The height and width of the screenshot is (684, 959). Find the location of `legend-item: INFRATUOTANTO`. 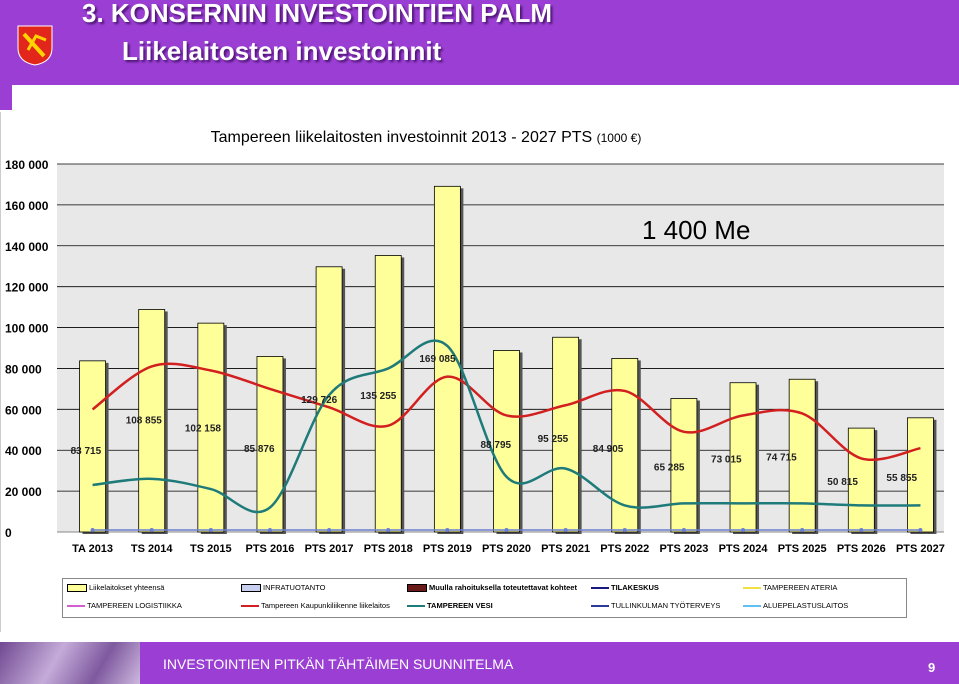

legend-item: INFRATUOTANTO is located at coordinates (283, 587).